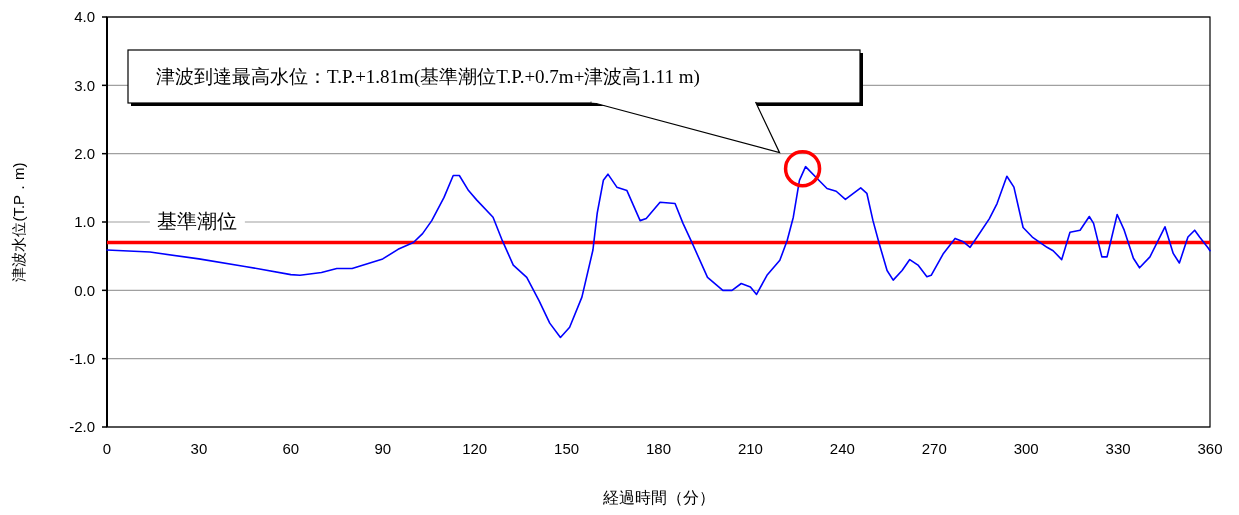  I want to click on x-axis-title: 経過時間（分）, so click(658, 497).